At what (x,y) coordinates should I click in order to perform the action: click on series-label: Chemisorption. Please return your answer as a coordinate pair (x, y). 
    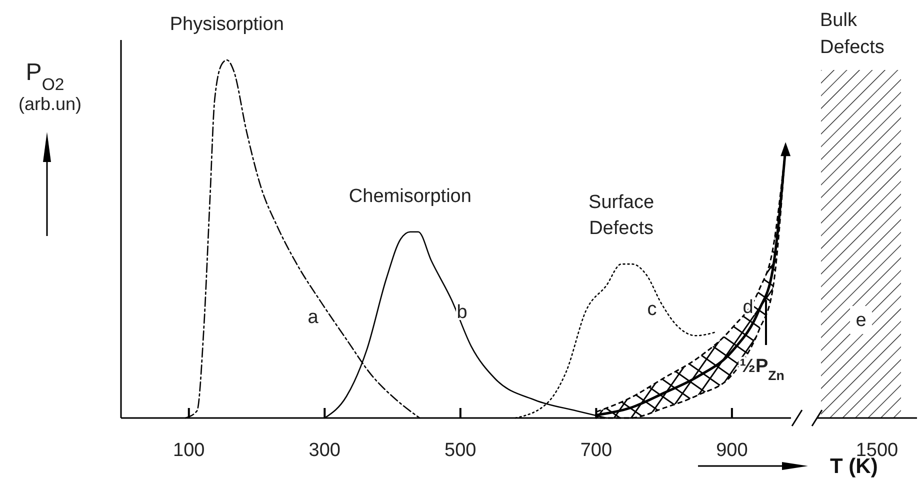
    Looking at the image, I should click on (410, 196).